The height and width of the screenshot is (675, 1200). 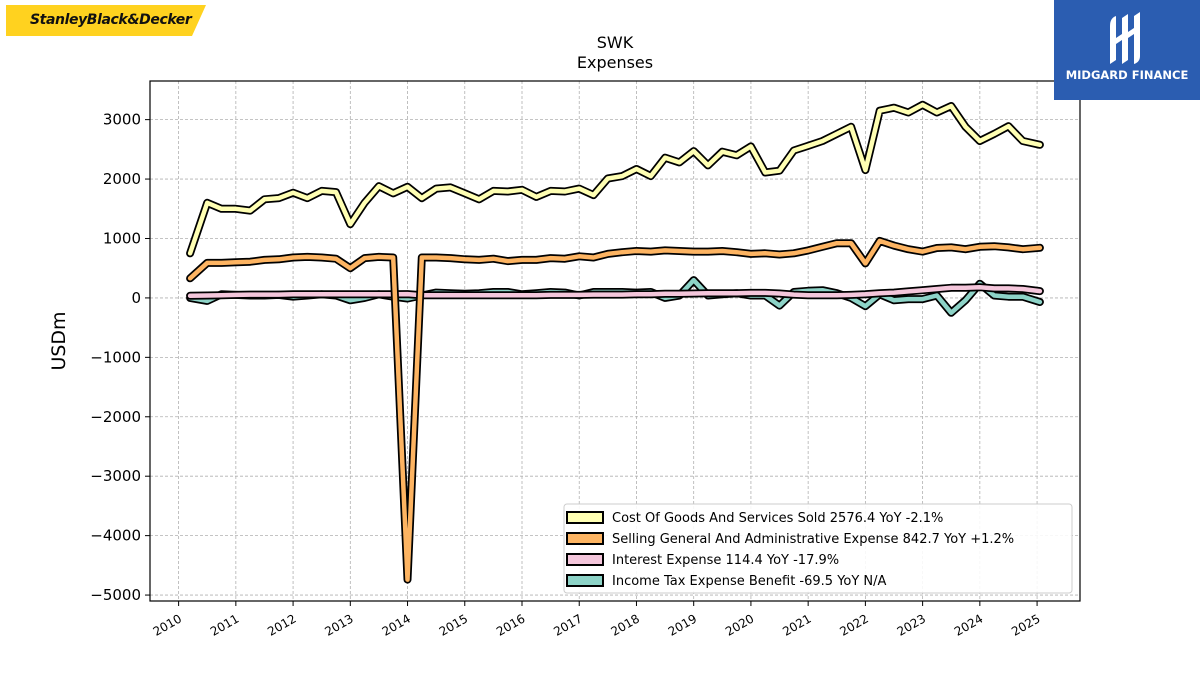 I want to click on publisher-name: MIDGARD FINANCE, so click(x=1127, y=75).